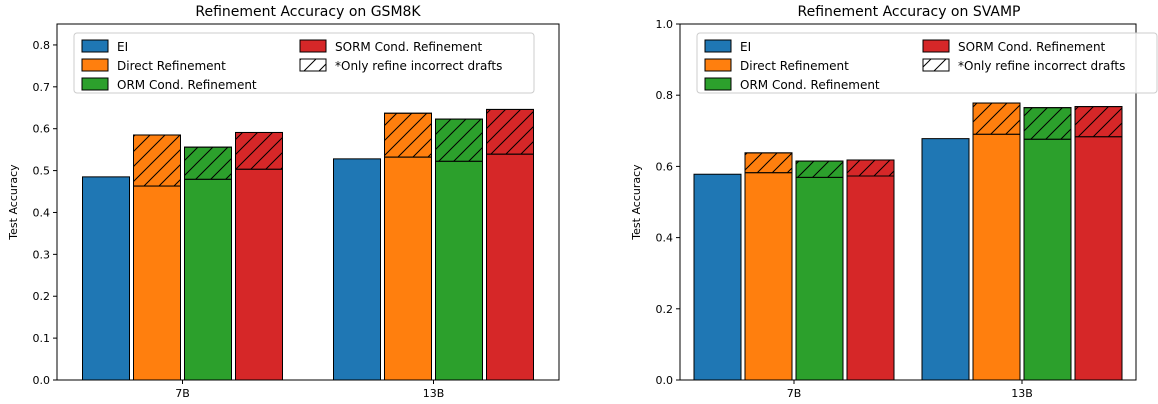 The width and height of the screenshot is (1158, 404). Describe the element at coordinates (908, 12) in the screenshot. I see `chart-title: Refinement Accuracy on SVAMP` at that location.